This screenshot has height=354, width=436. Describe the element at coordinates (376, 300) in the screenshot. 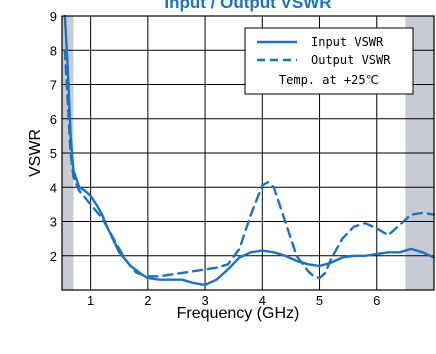

I see `x-tick-label: 6` at that location.